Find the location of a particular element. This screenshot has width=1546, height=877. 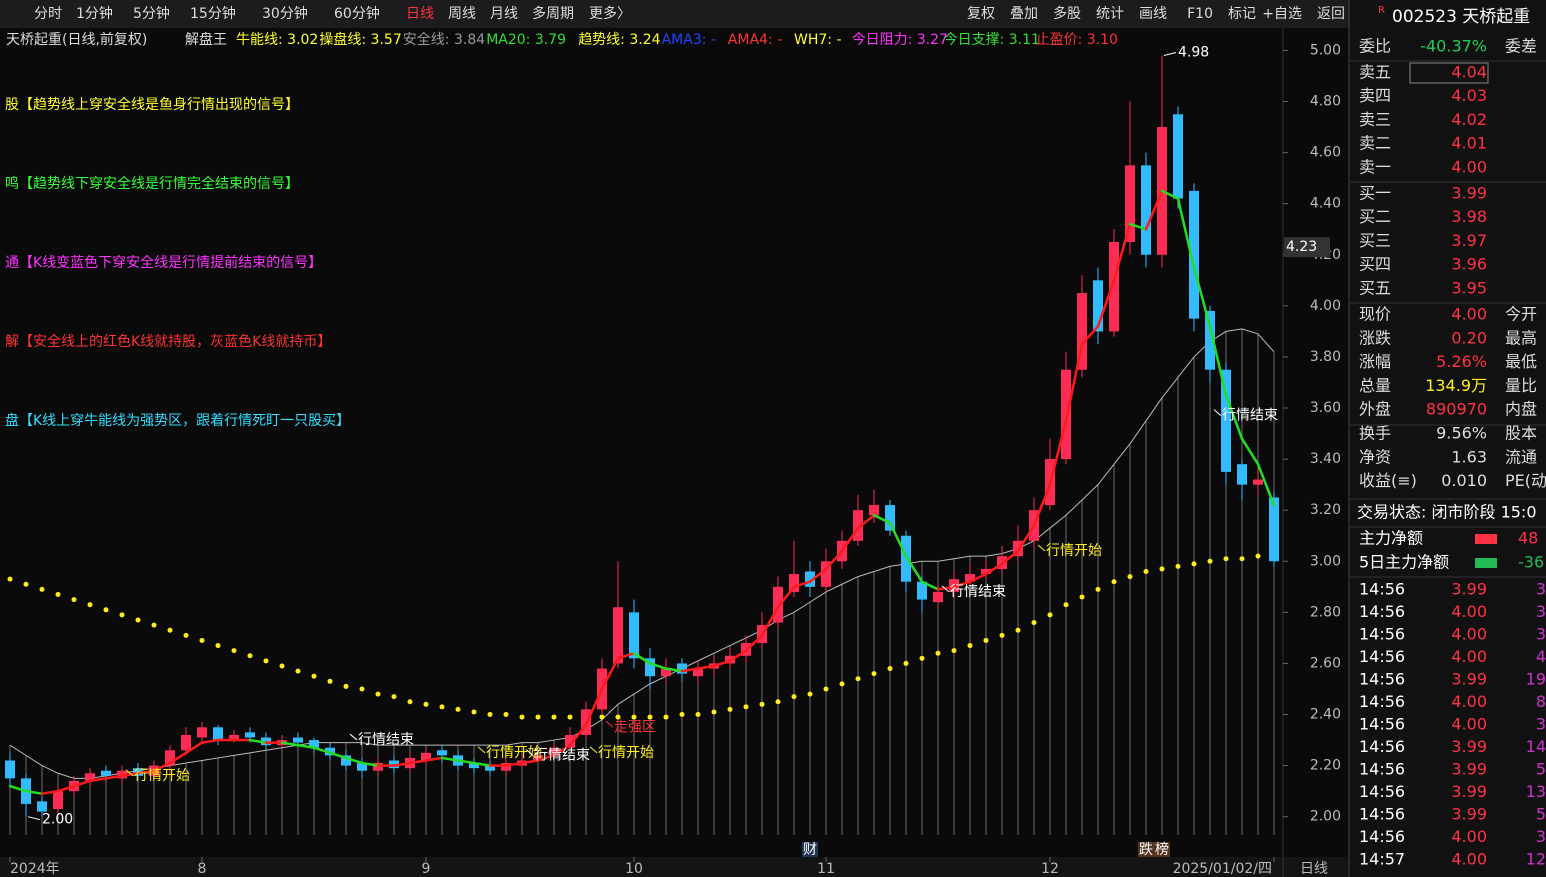

toolbar-button: 标记 is located at coordinates (1242, 14).